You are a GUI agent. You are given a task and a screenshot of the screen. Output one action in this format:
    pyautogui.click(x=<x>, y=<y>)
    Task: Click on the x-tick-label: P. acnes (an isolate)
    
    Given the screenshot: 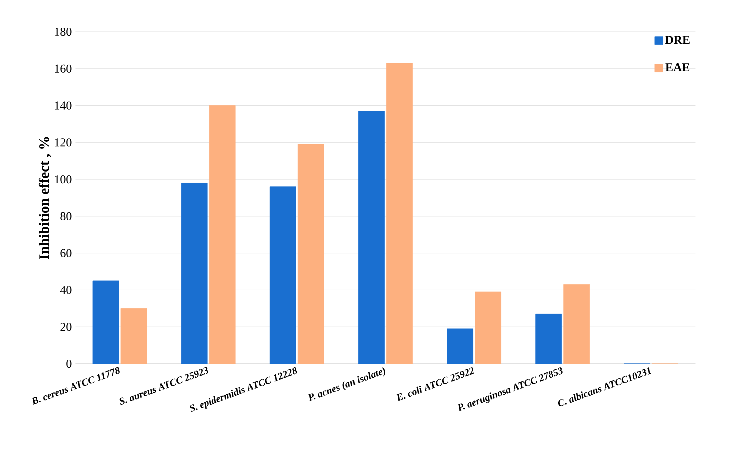 What is the action you would take?
    pyautogui.click(x=347, y=385)
    